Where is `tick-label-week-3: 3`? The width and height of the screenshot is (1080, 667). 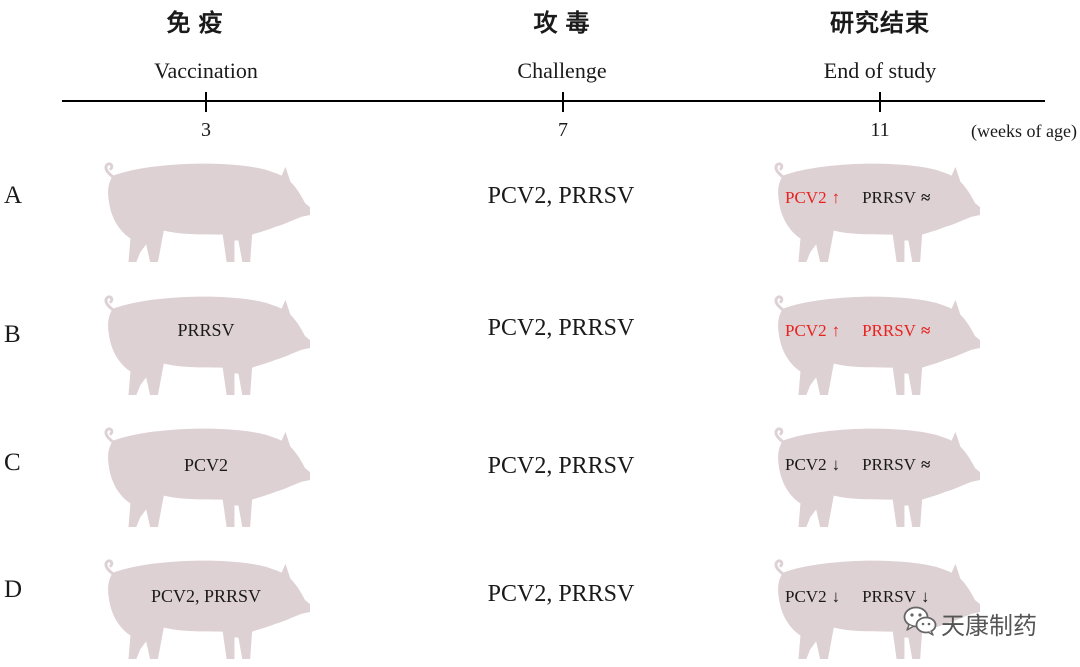
tick-label-week-3: 3 is located at coordinates (206, 130).